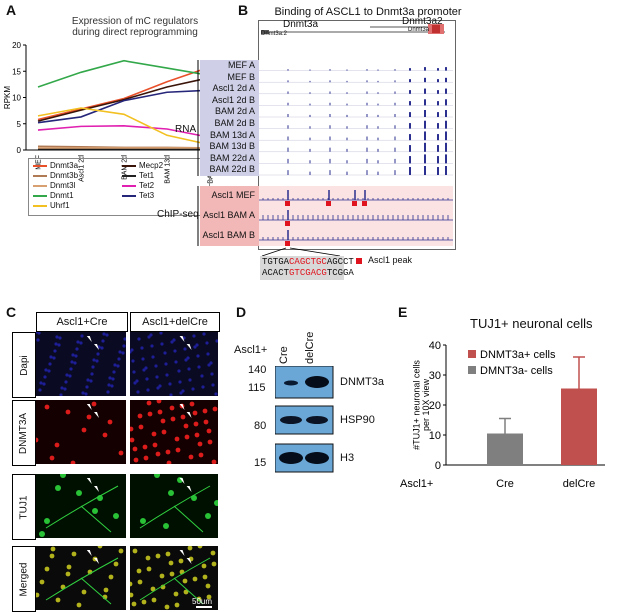 Image resolution: width=617 pixels, height=612 pixels. I want to click on legend-item-mecp2: Mecp2, so click(163, 166).